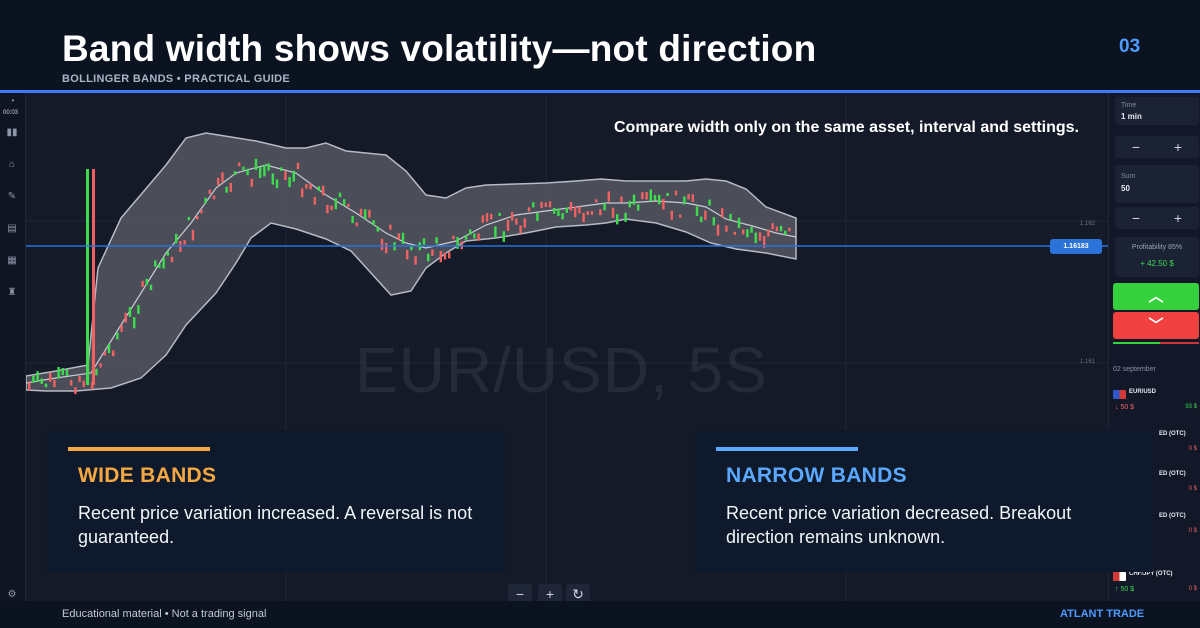  Describe the element at coordinates (1157, 257) in the screenshot. I see `profitability-box: Profitability 85% + 42.50 $` at that location.